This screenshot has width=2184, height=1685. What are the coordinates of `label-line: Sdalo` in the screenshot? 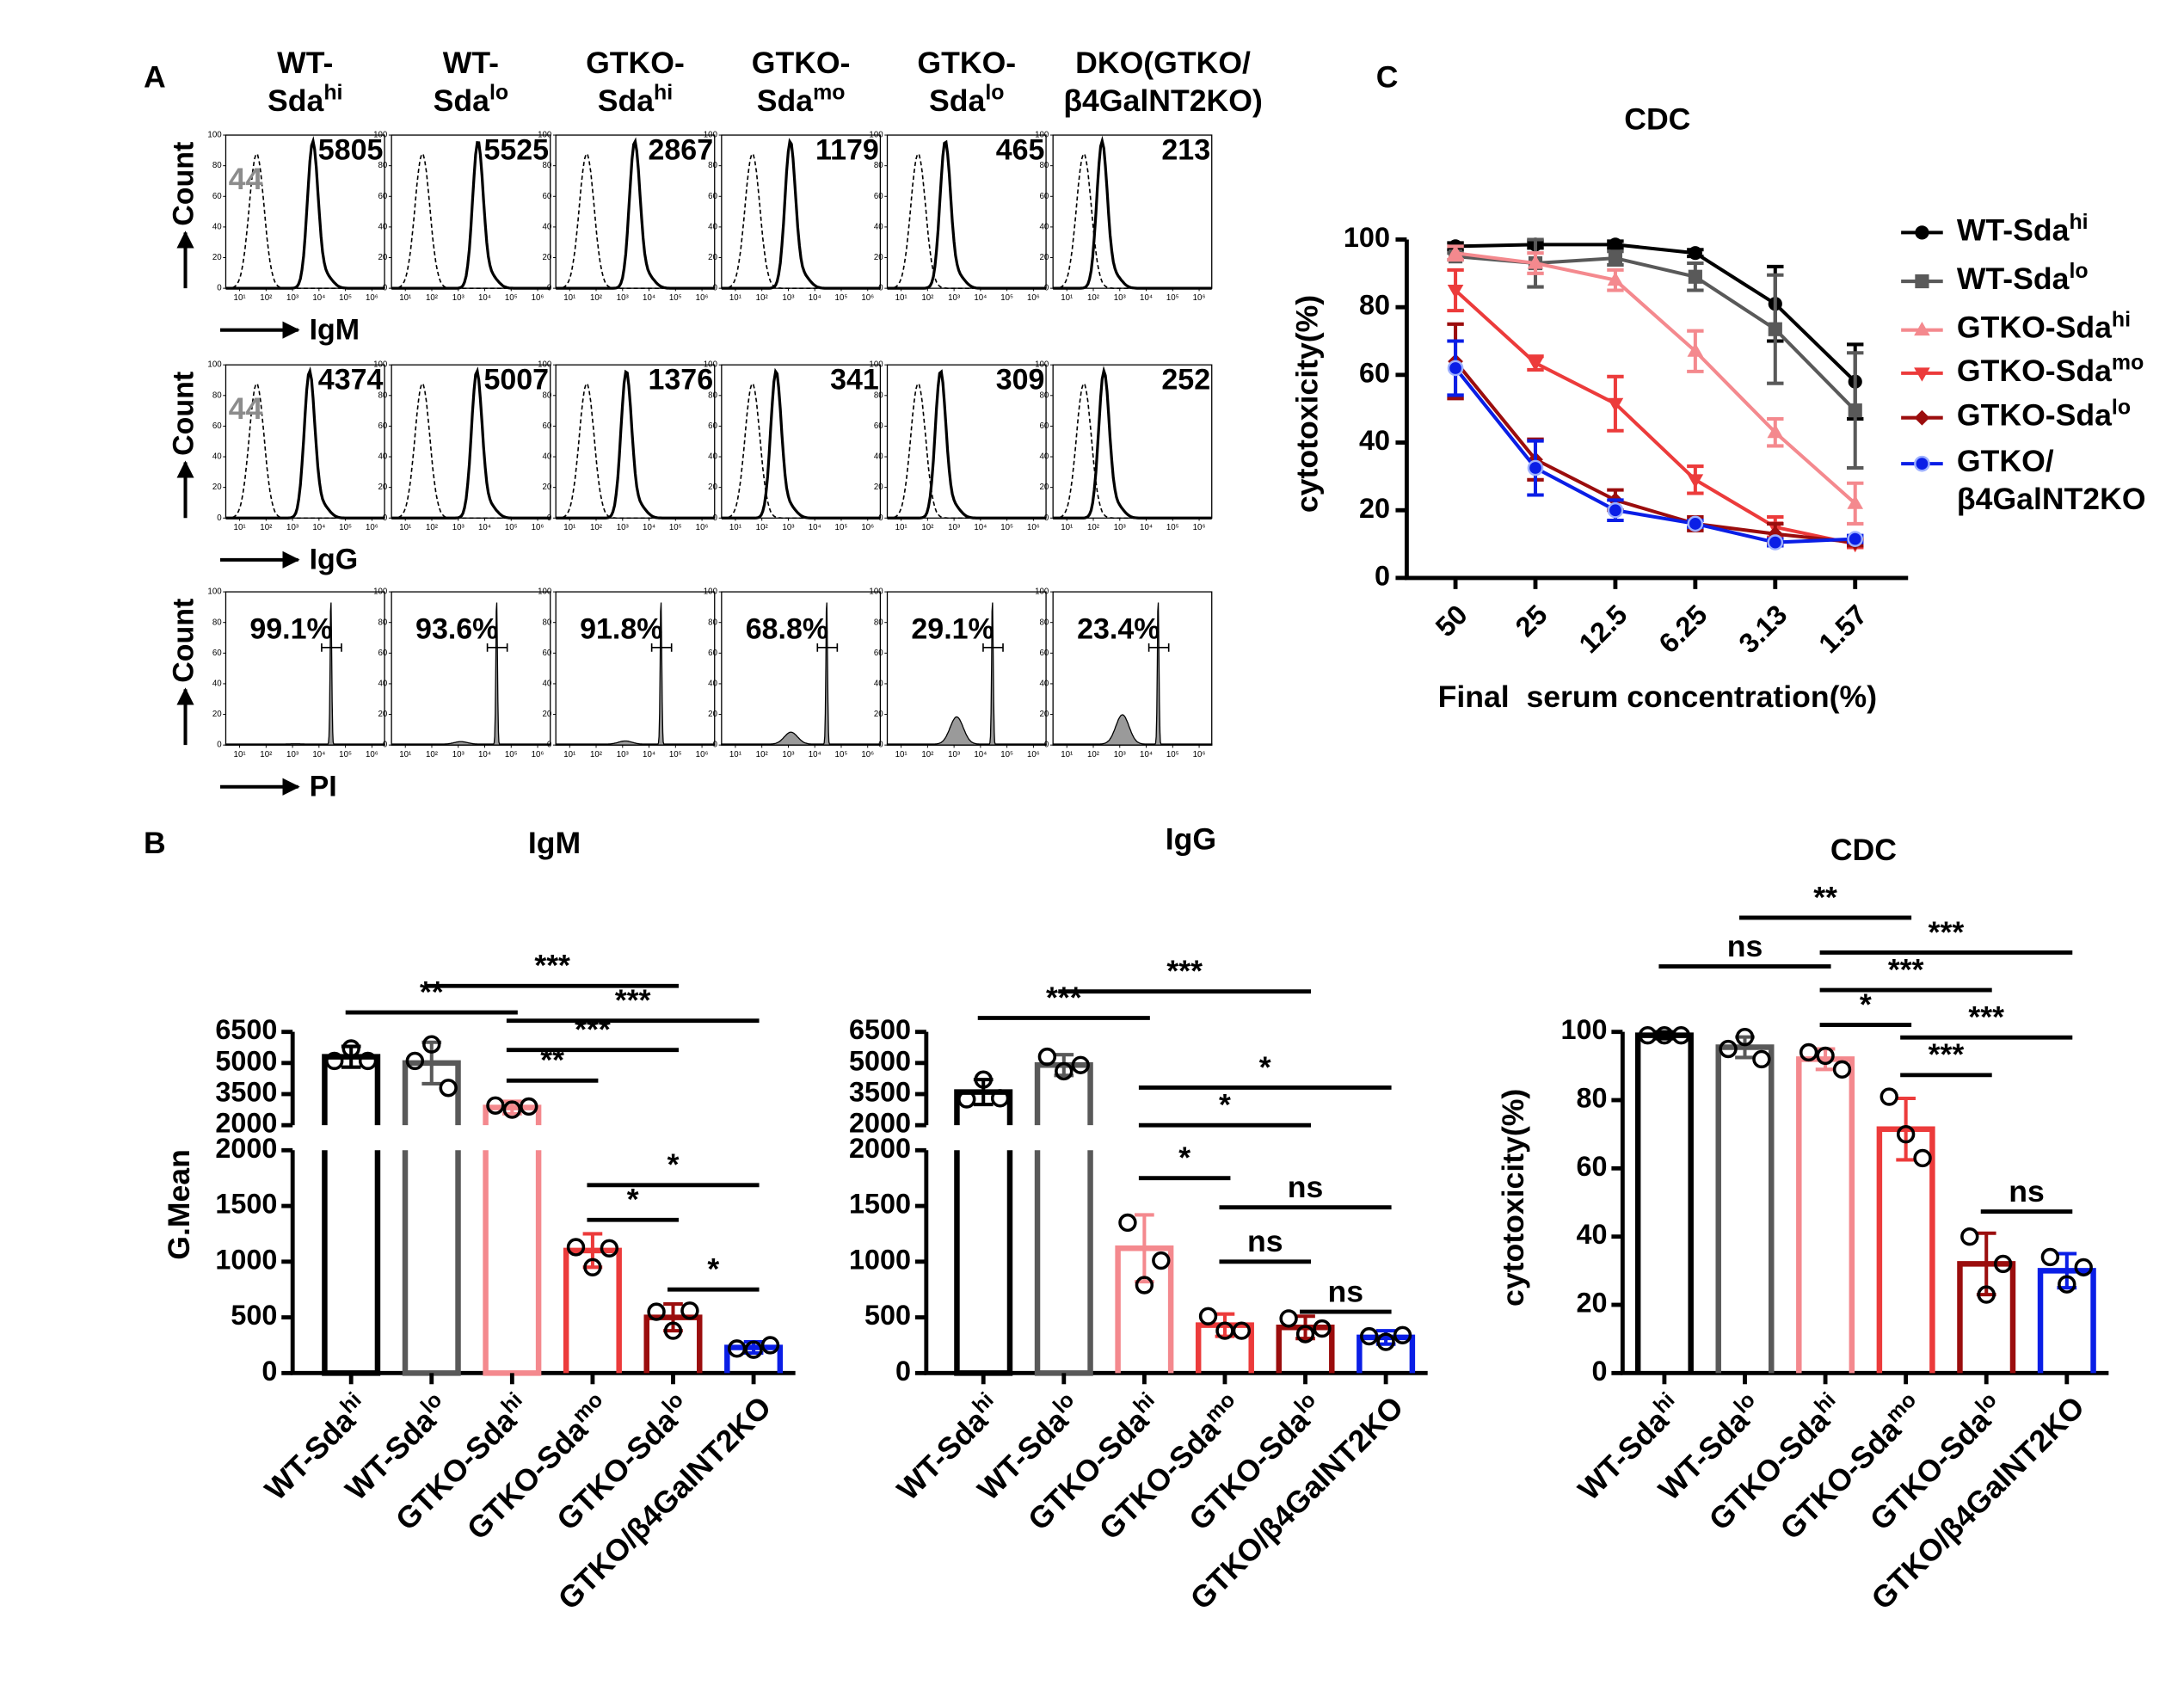 It's located at (471, 99).